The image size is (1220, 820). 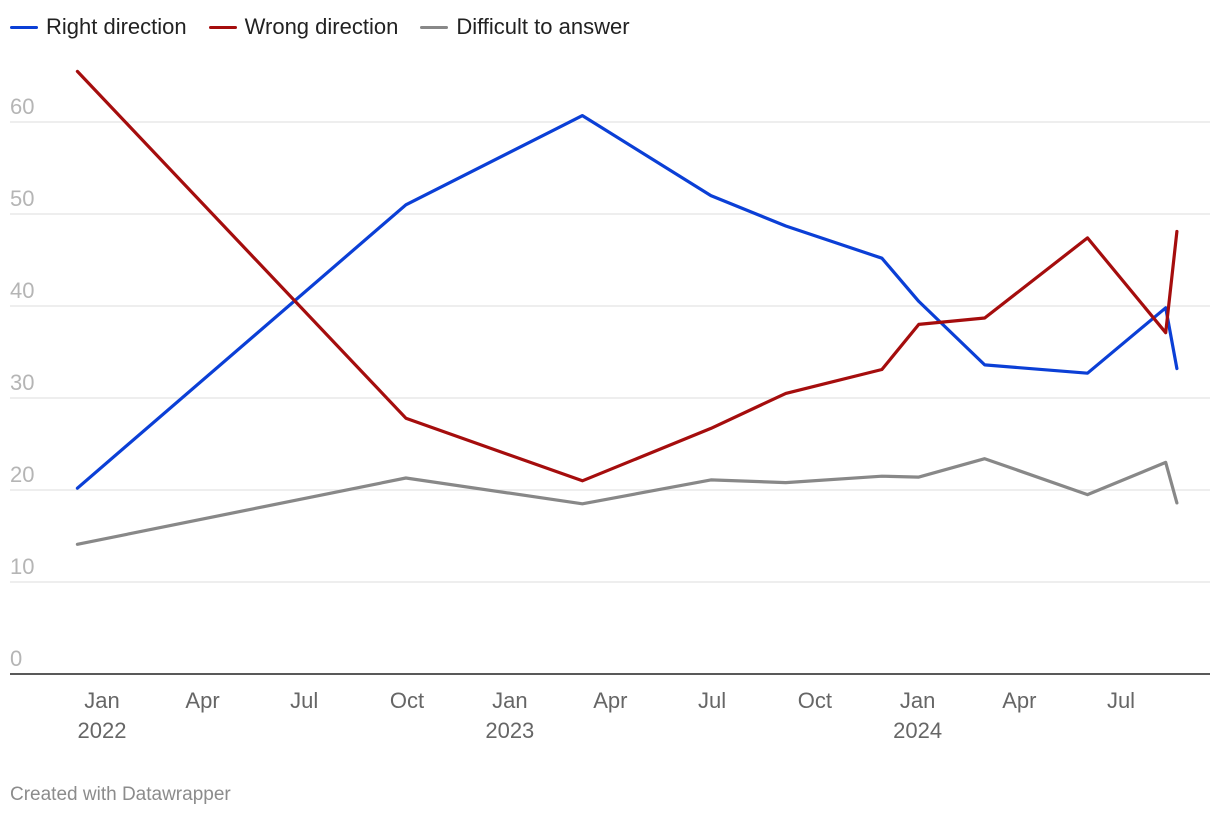 I want to click on legend-label-difficult: Difficult to answer, so click(x=543, y=26).